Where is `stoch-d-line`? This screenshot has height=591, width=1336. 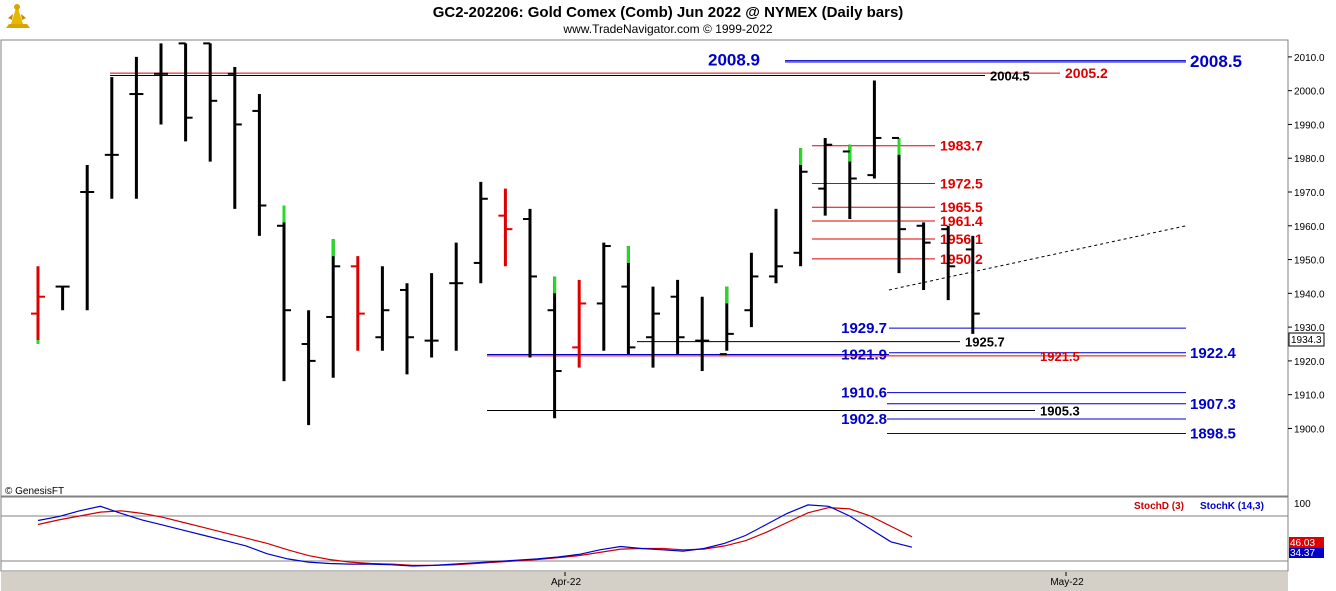 stoch-d-line is located at coordinates (475, 536).